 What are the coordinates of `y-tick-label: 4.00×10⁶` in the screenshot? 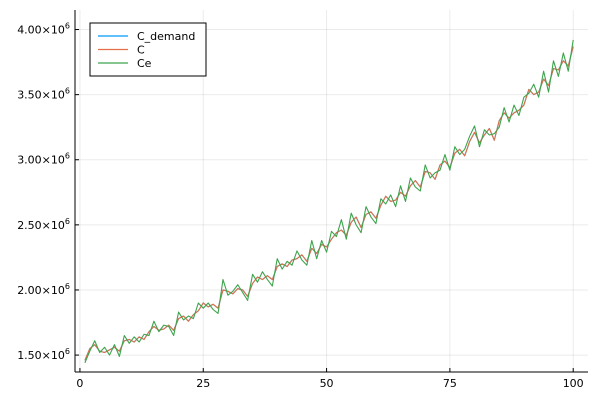 It's located at (43, 29).